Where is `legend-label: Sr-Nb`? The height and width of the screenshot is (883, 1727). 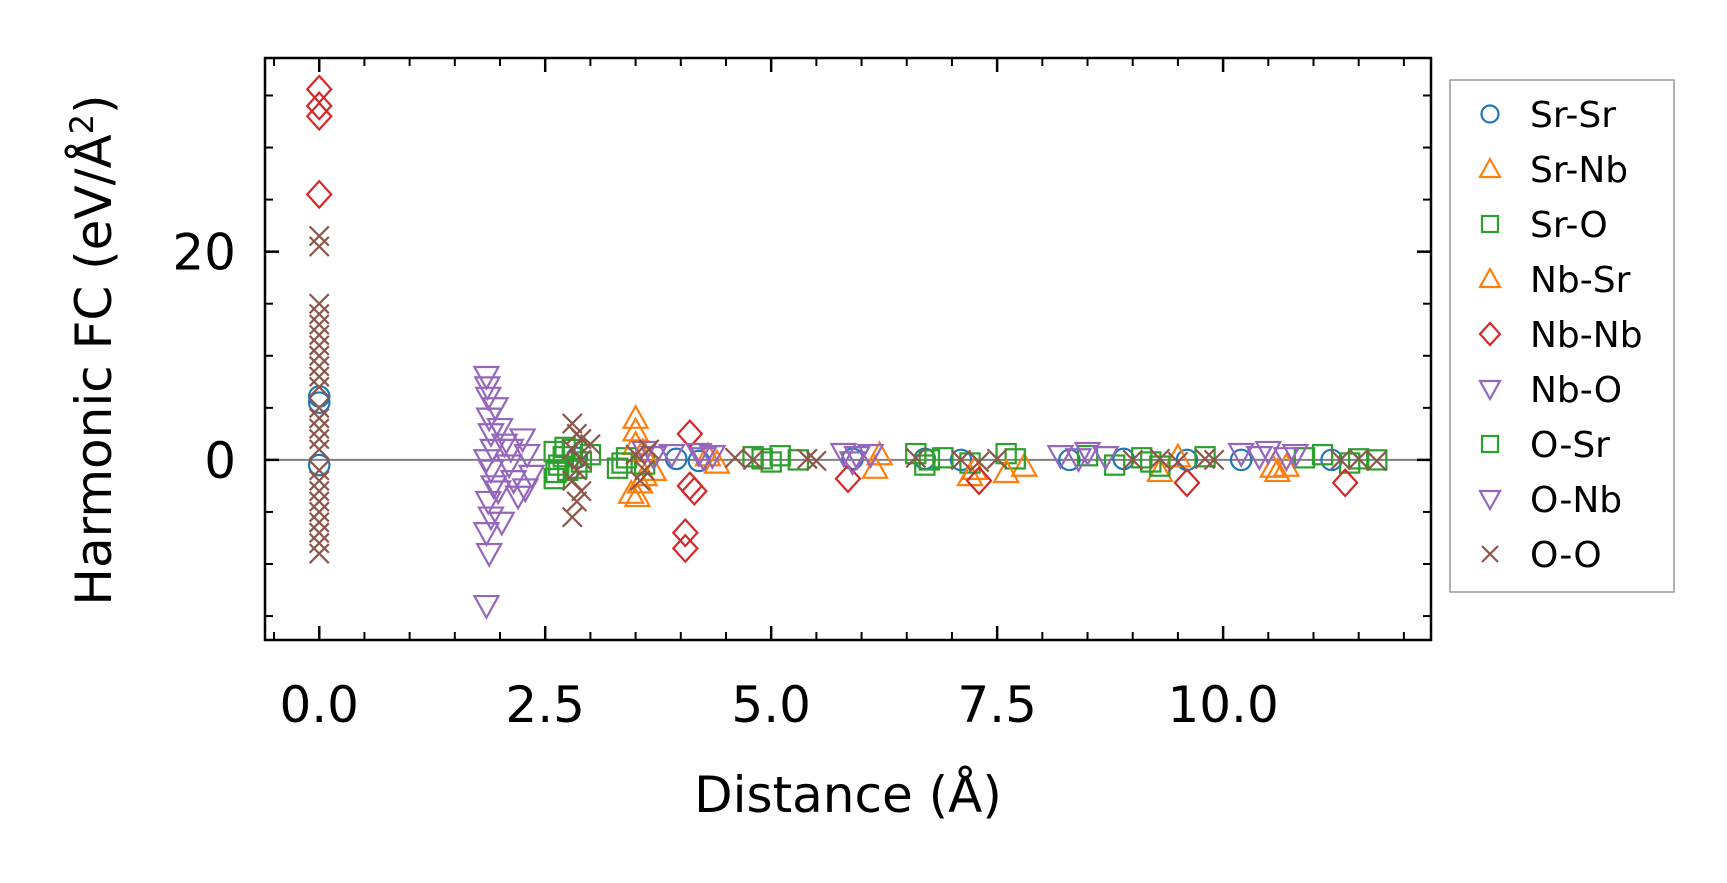
legend-label: Sr-Nb is located at coordinates (1579, 170).